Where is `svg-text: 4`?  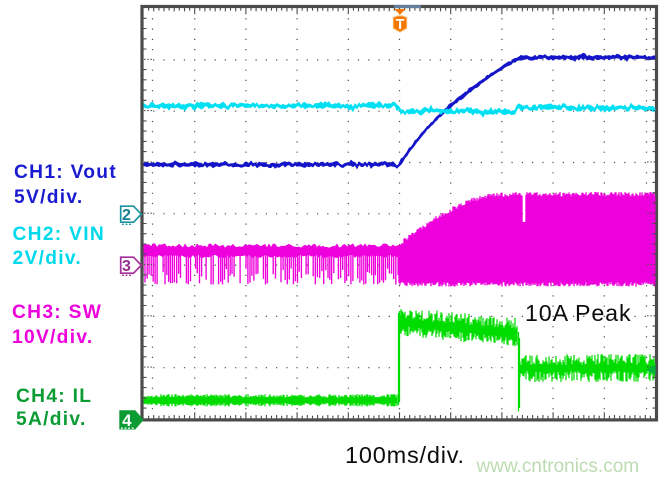 svg-text: 4 is located at coordinates (127, 420).